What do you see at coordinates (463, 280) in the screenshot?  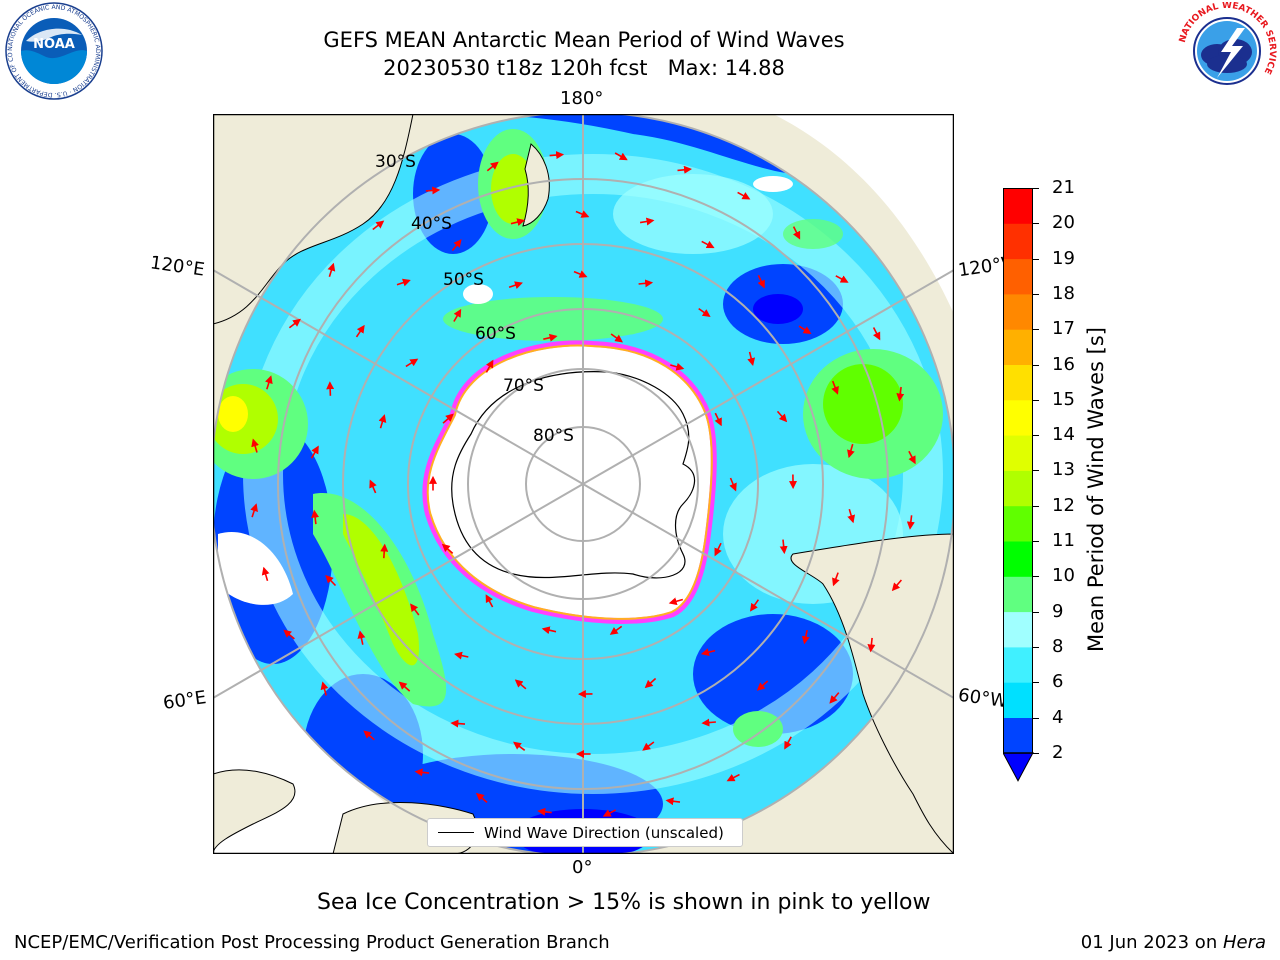 I see `lat-label-50s: 50°S` at bounding box center [463, 280].